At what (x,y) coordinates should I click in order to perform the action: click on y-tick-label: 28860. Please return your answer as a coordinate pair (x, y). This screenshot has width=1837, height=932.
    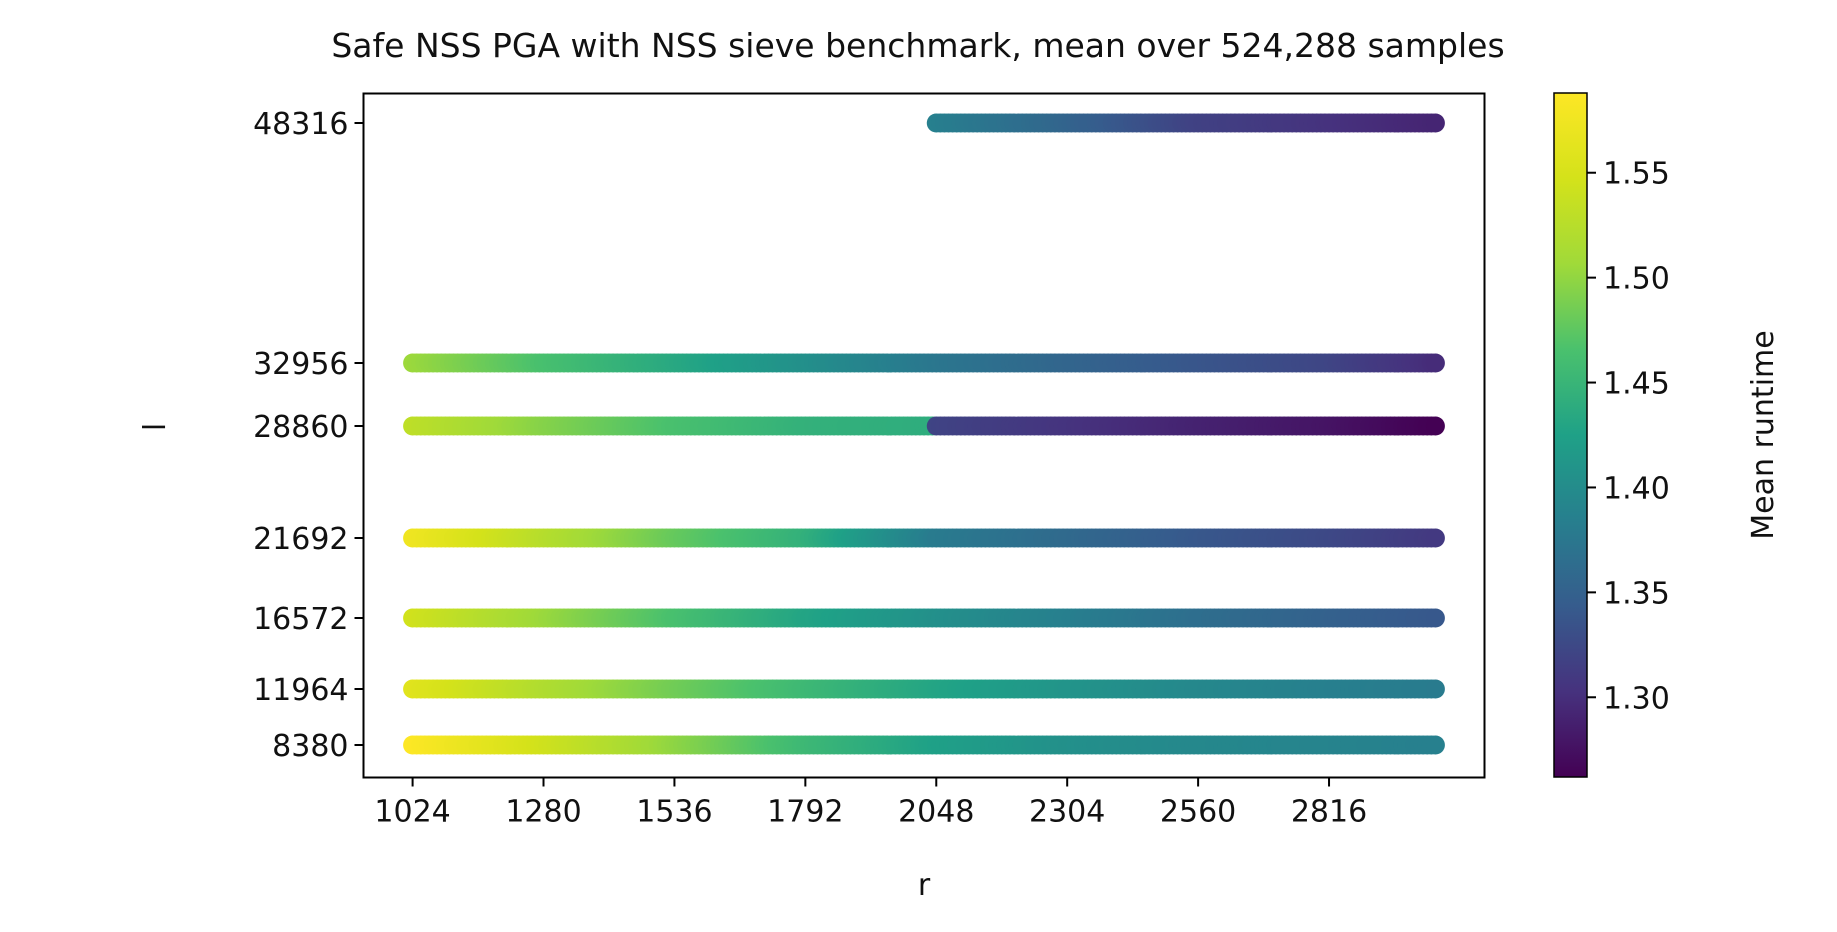
    Looking at the image, I should click on (300, 427).